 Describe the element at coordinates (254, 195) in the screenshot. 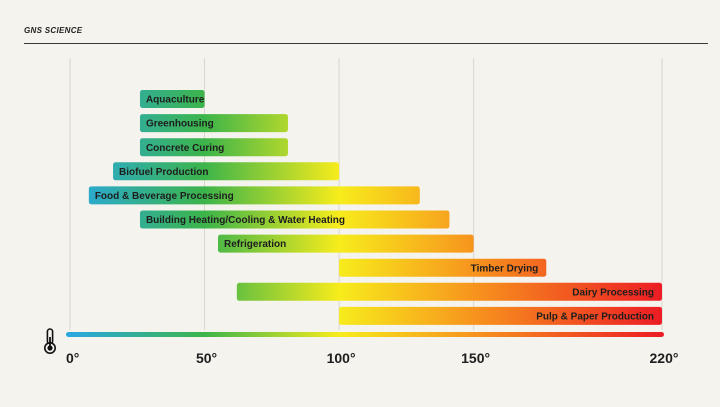

I see `bar-food-beverage-processing` at that location.